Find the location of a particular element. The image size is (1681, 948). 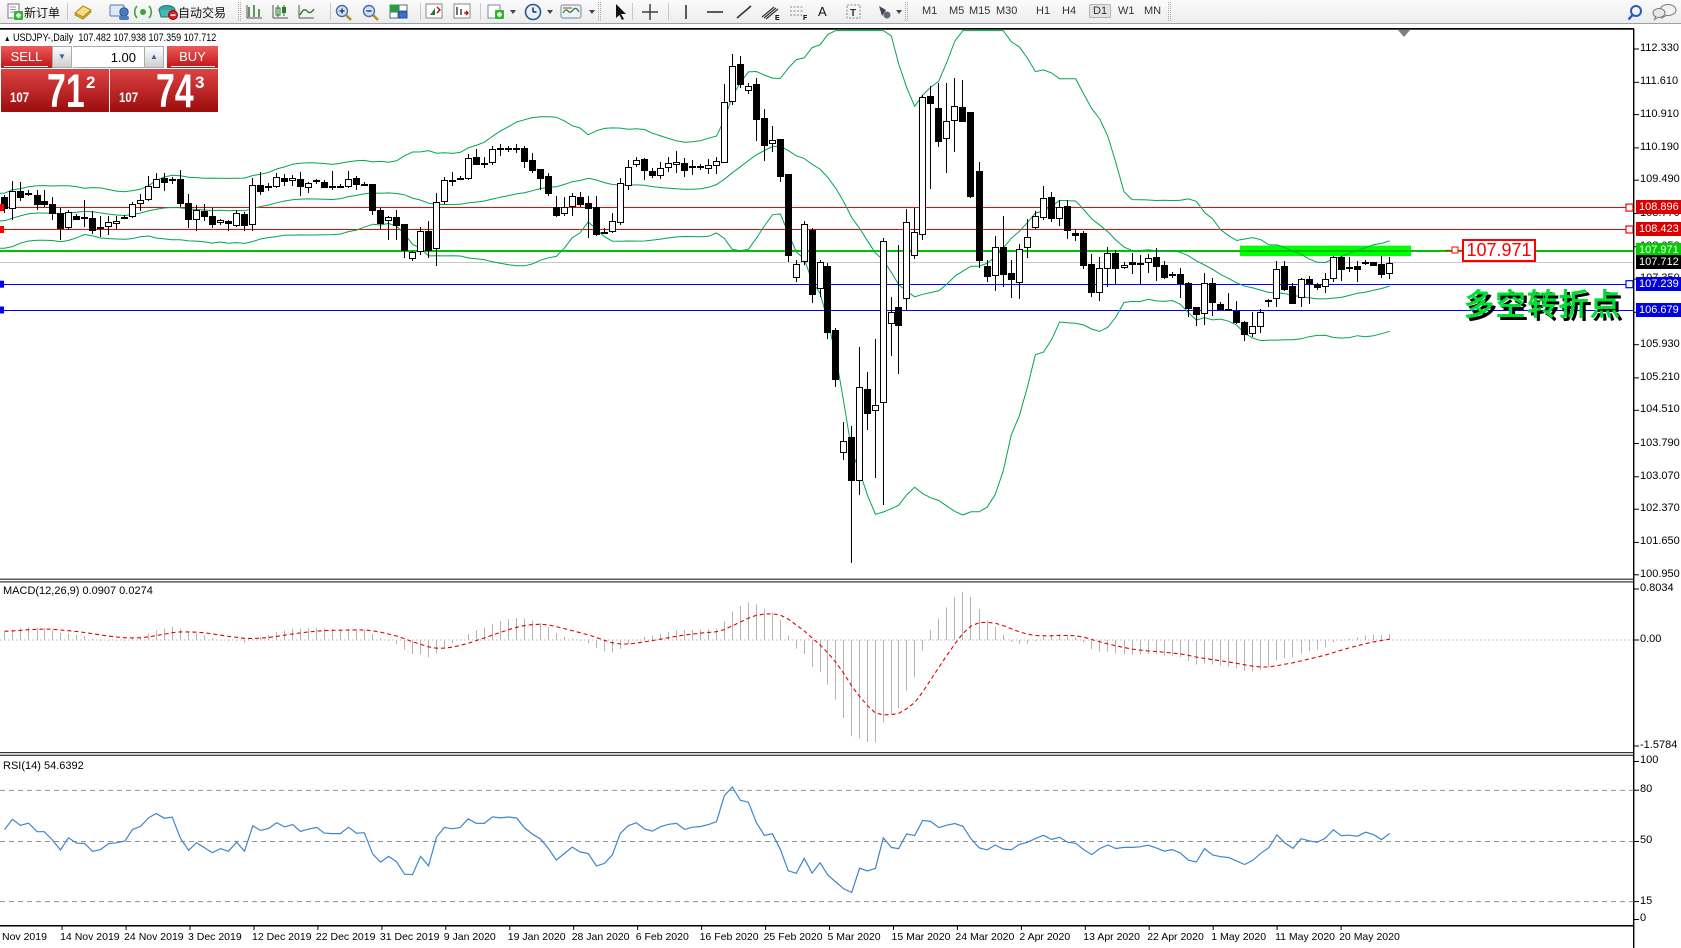

svg-text: E is located at coordinates (777, 18).